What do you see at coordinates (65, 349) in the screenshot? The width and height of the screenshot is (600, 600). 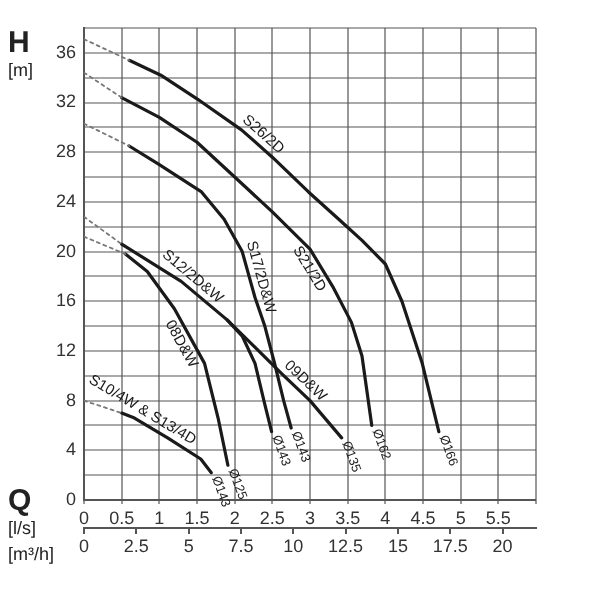 I see `y-tick-label: 12` at bounding box center [65, 349].